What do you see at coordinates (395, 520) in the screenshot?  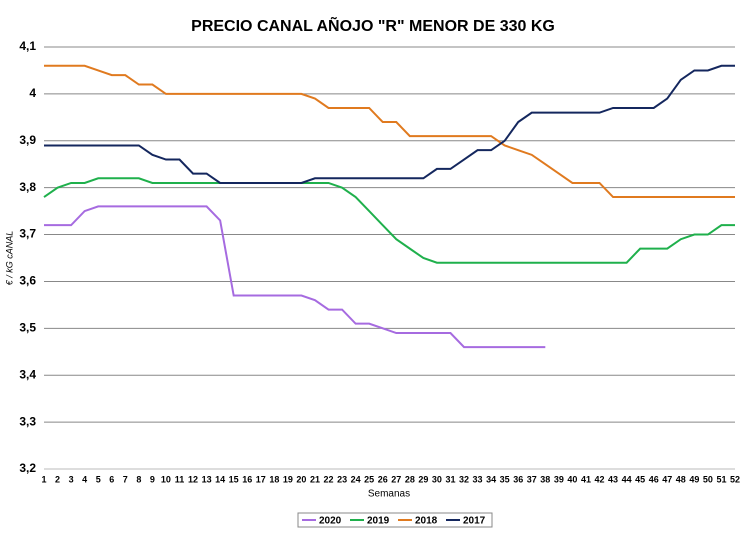 I see `legend-box` at bounding box center [395, 520].